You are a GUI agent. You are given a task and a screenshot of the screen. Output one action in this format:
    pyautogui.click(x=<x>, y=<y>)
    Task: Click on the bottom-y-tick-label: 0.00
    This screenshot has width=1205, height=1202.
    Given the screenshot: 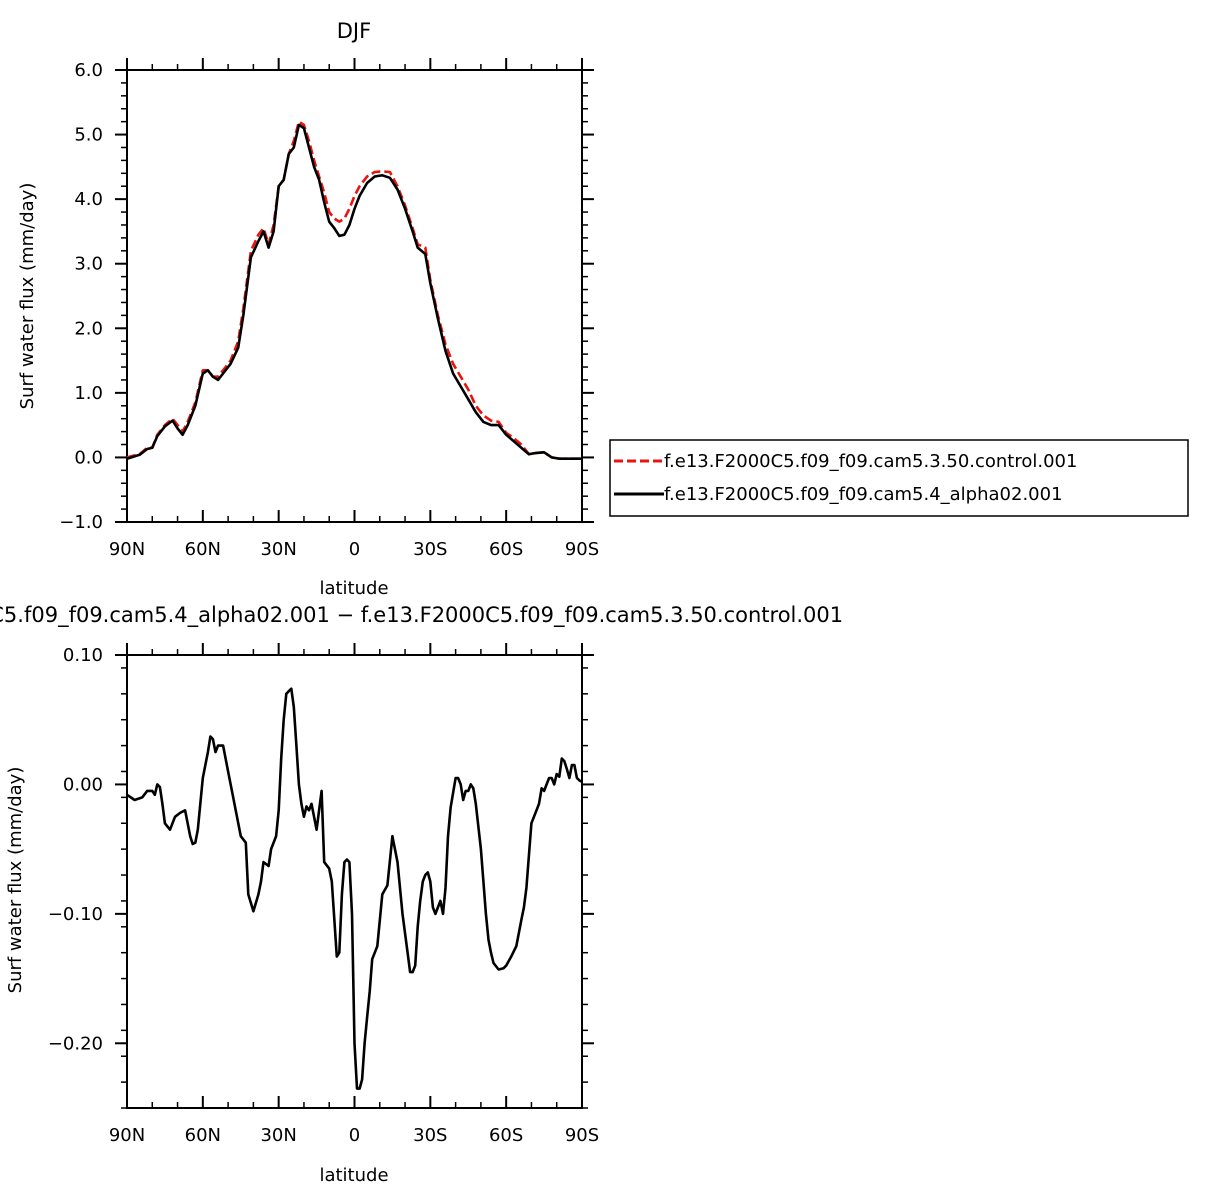 What is the action you would take?
    pyautogui.click(x=83, y=784)
    